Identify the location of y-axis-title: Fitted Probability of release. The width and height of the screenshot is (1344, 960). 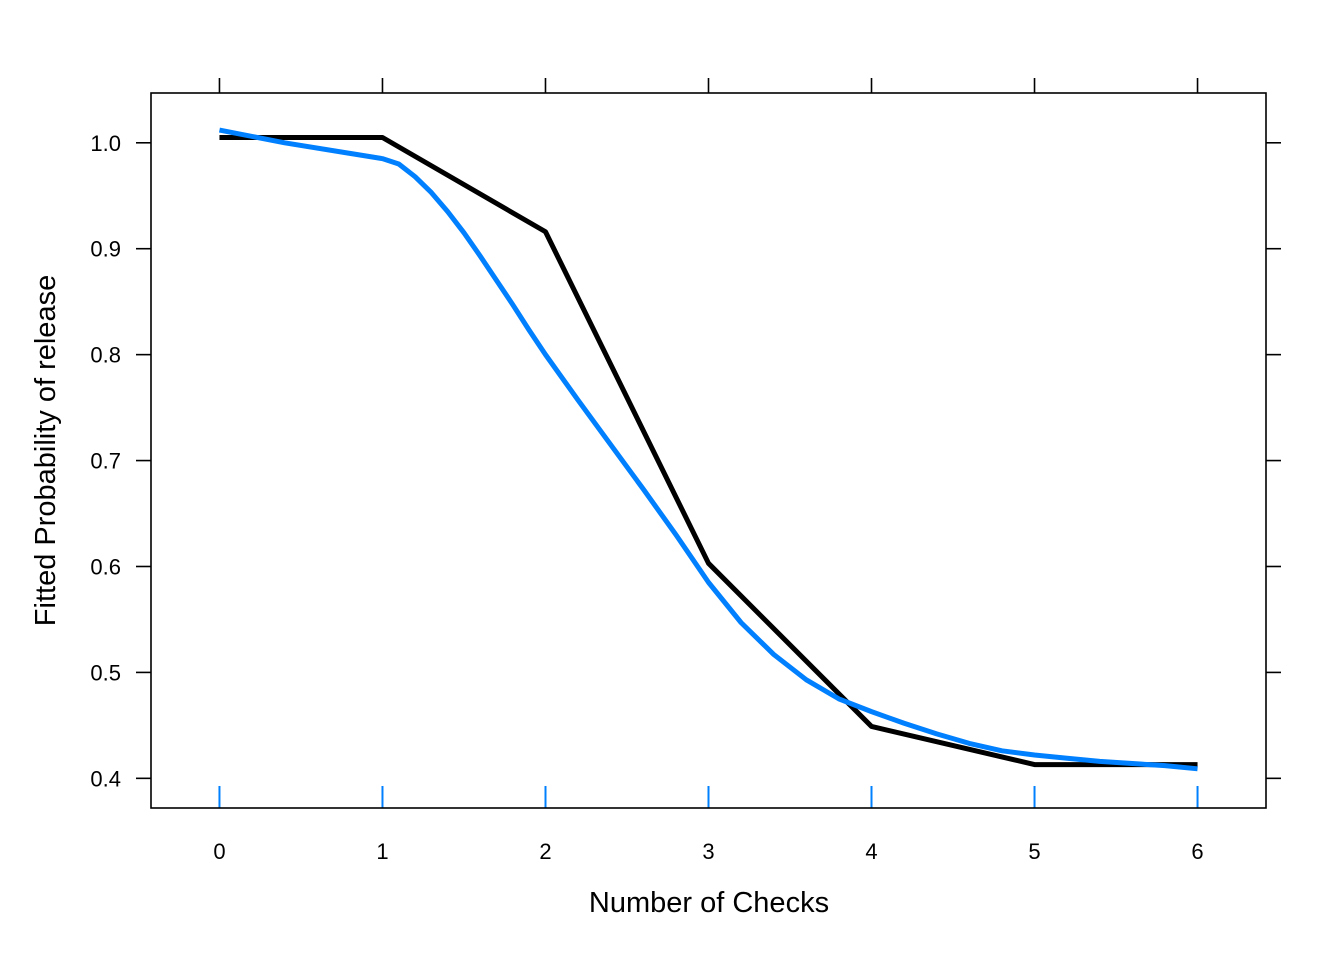
(46, 450).